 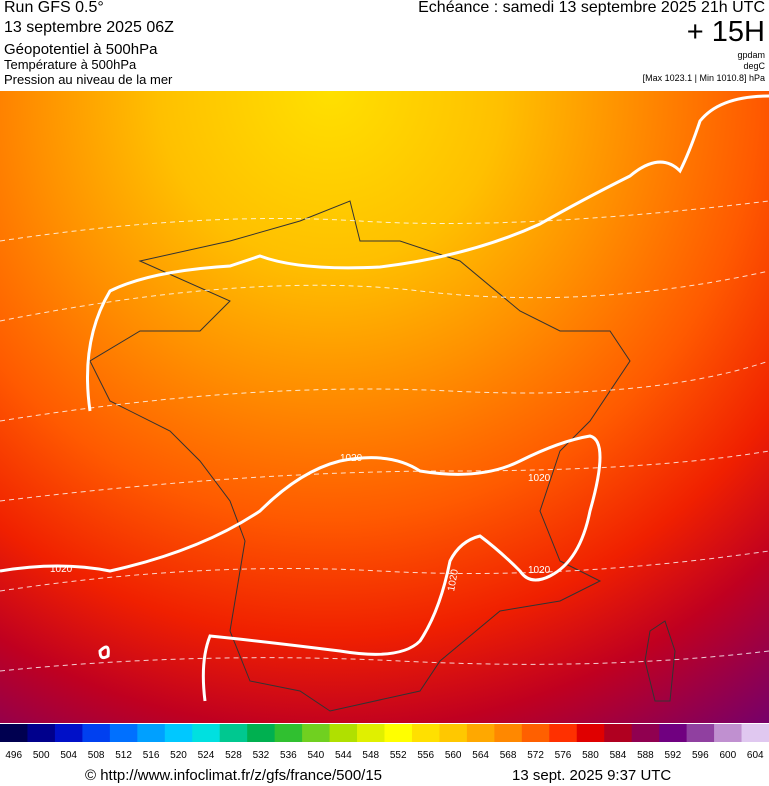 What do you see at coordinates (88, 79) in the screenshot?
I see `subtitle: Pression au niveau de la mer` at bounding box center [88, 79].